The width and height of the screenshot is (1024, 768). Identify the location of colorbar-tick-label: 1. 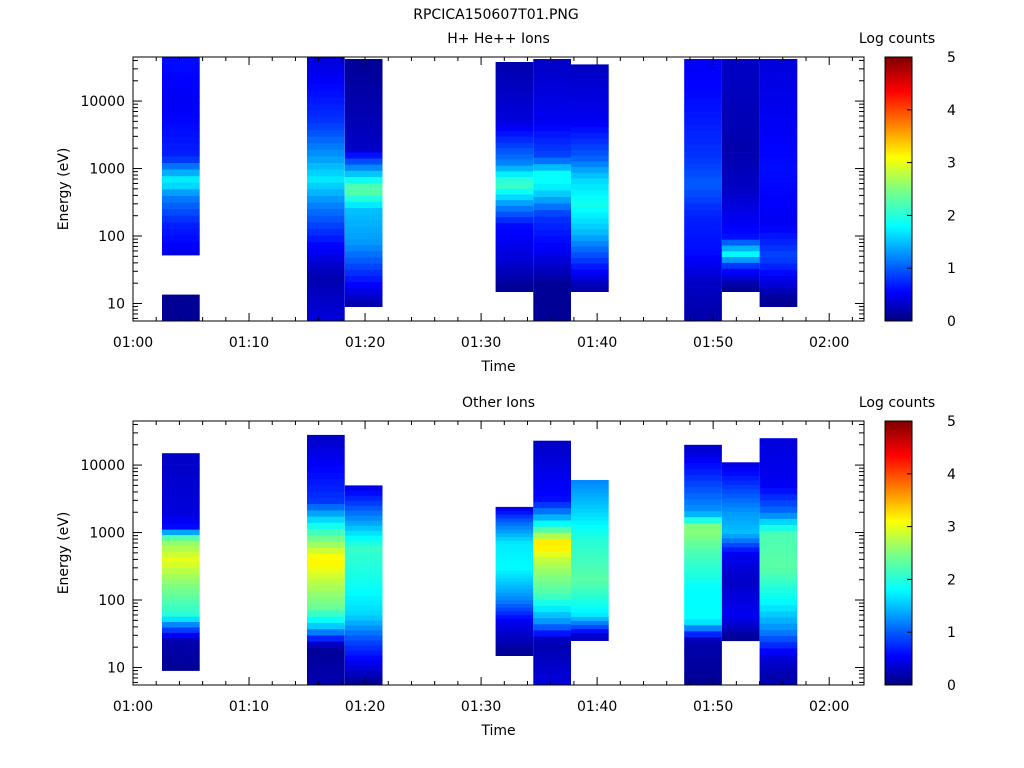
(951, 633).